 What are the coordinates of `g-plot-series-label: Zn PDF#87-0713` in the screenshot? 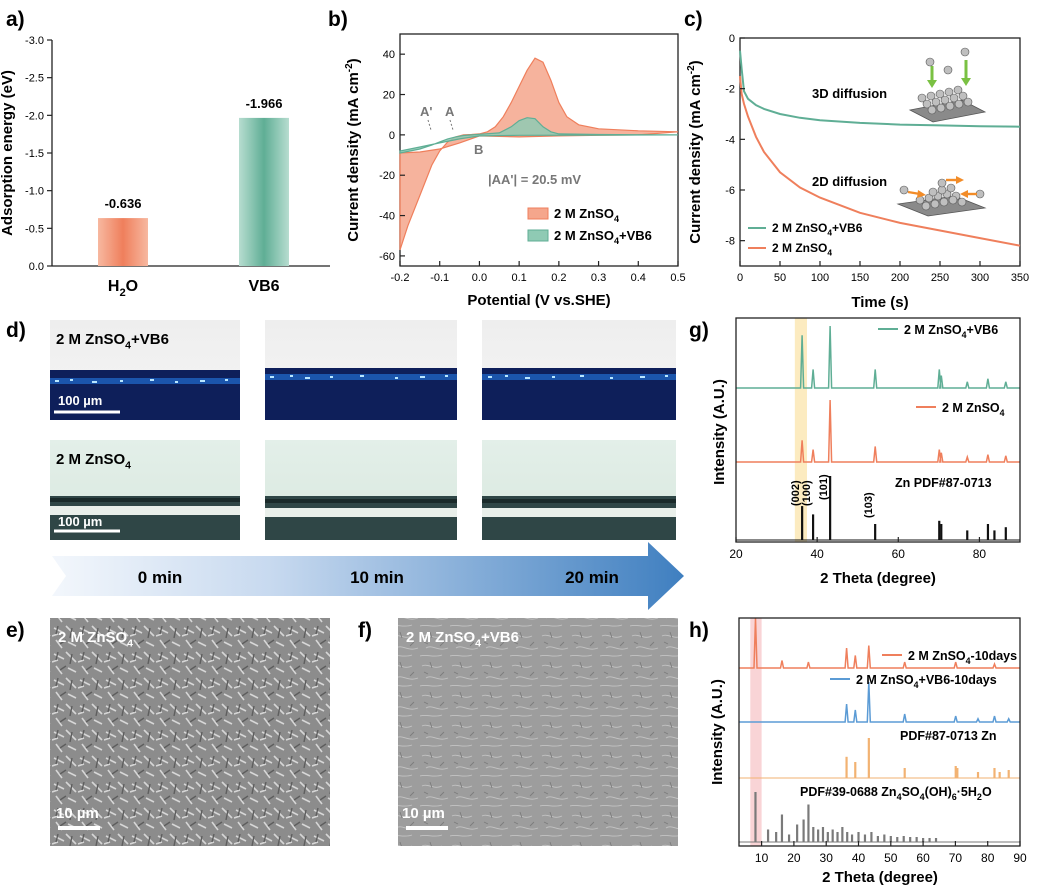 It's located at (943, 483).